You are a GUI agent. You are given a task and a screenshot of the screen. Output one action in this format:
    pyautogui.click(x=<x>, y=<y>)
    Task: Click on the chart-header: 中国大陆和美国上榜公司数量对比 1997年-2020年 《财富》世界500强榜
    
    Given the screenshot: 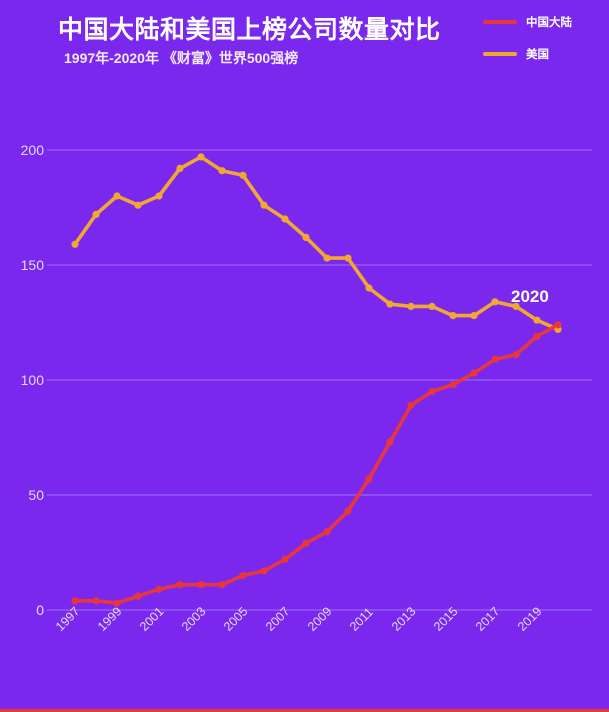 What is the action you would take?
    pyautogui.click(x=304, y=46)
    